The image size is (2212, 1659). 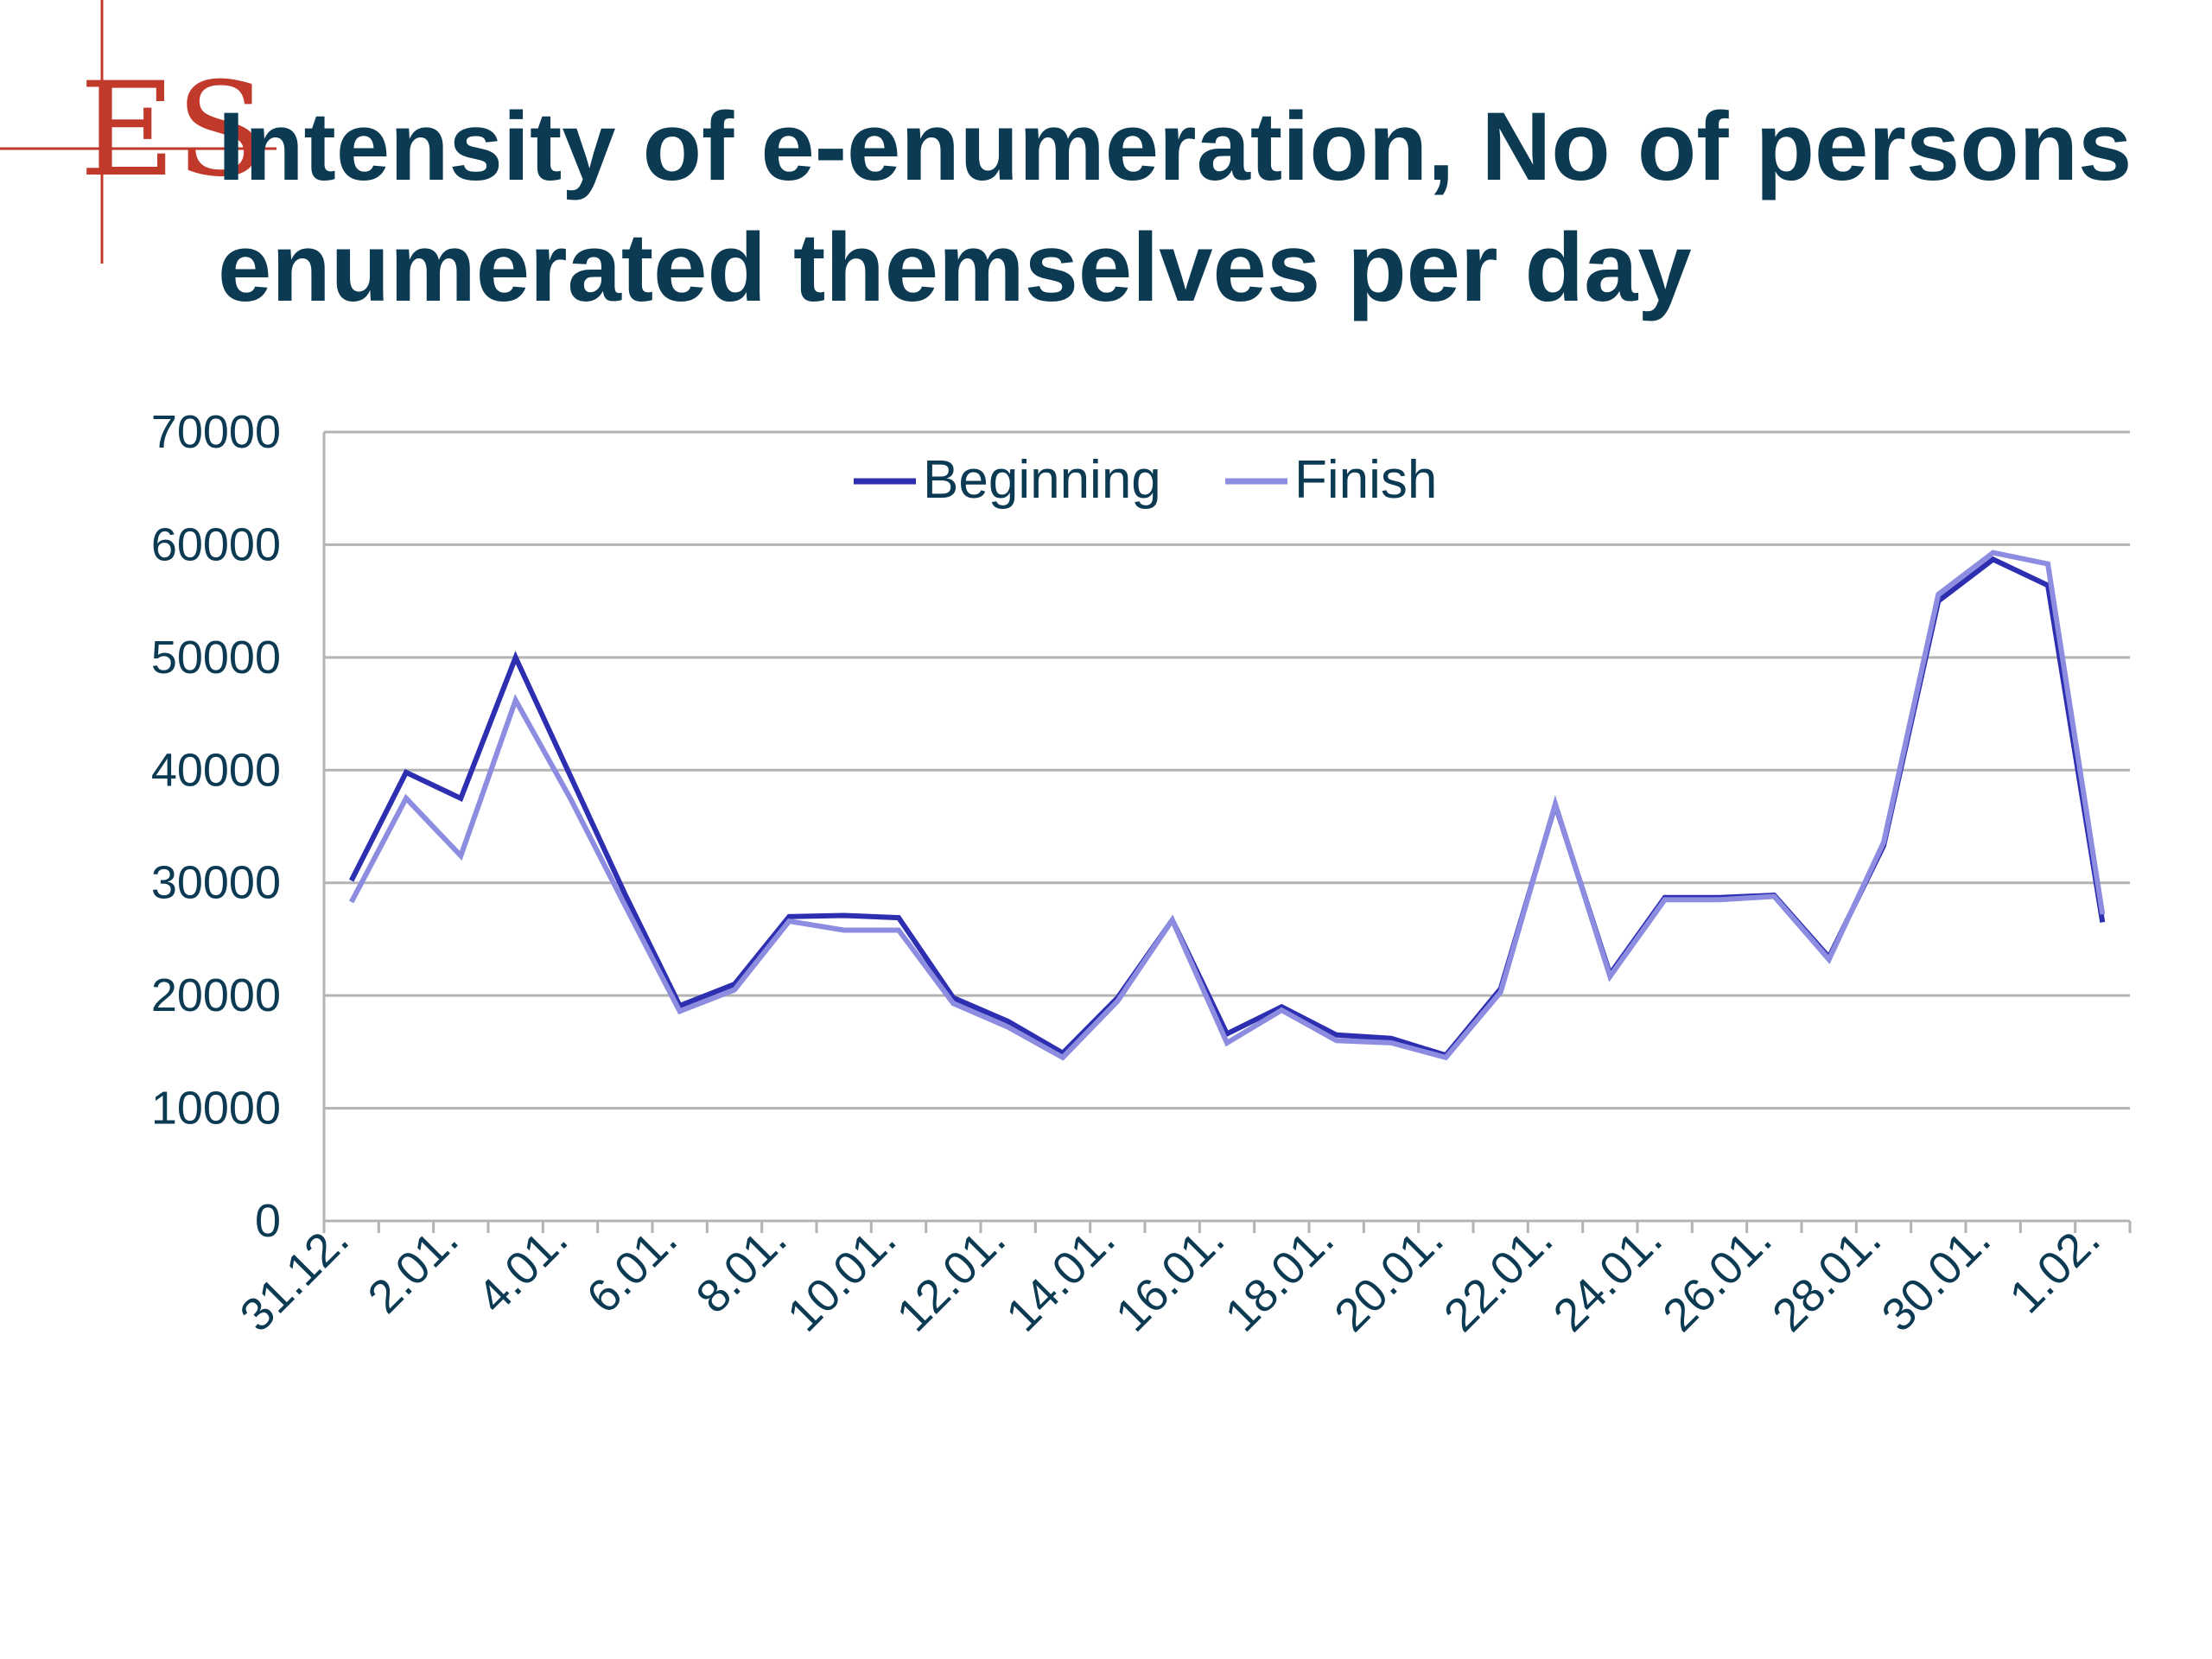 I want to click on y-tick-label: 60000, so click(x=216, y=544).